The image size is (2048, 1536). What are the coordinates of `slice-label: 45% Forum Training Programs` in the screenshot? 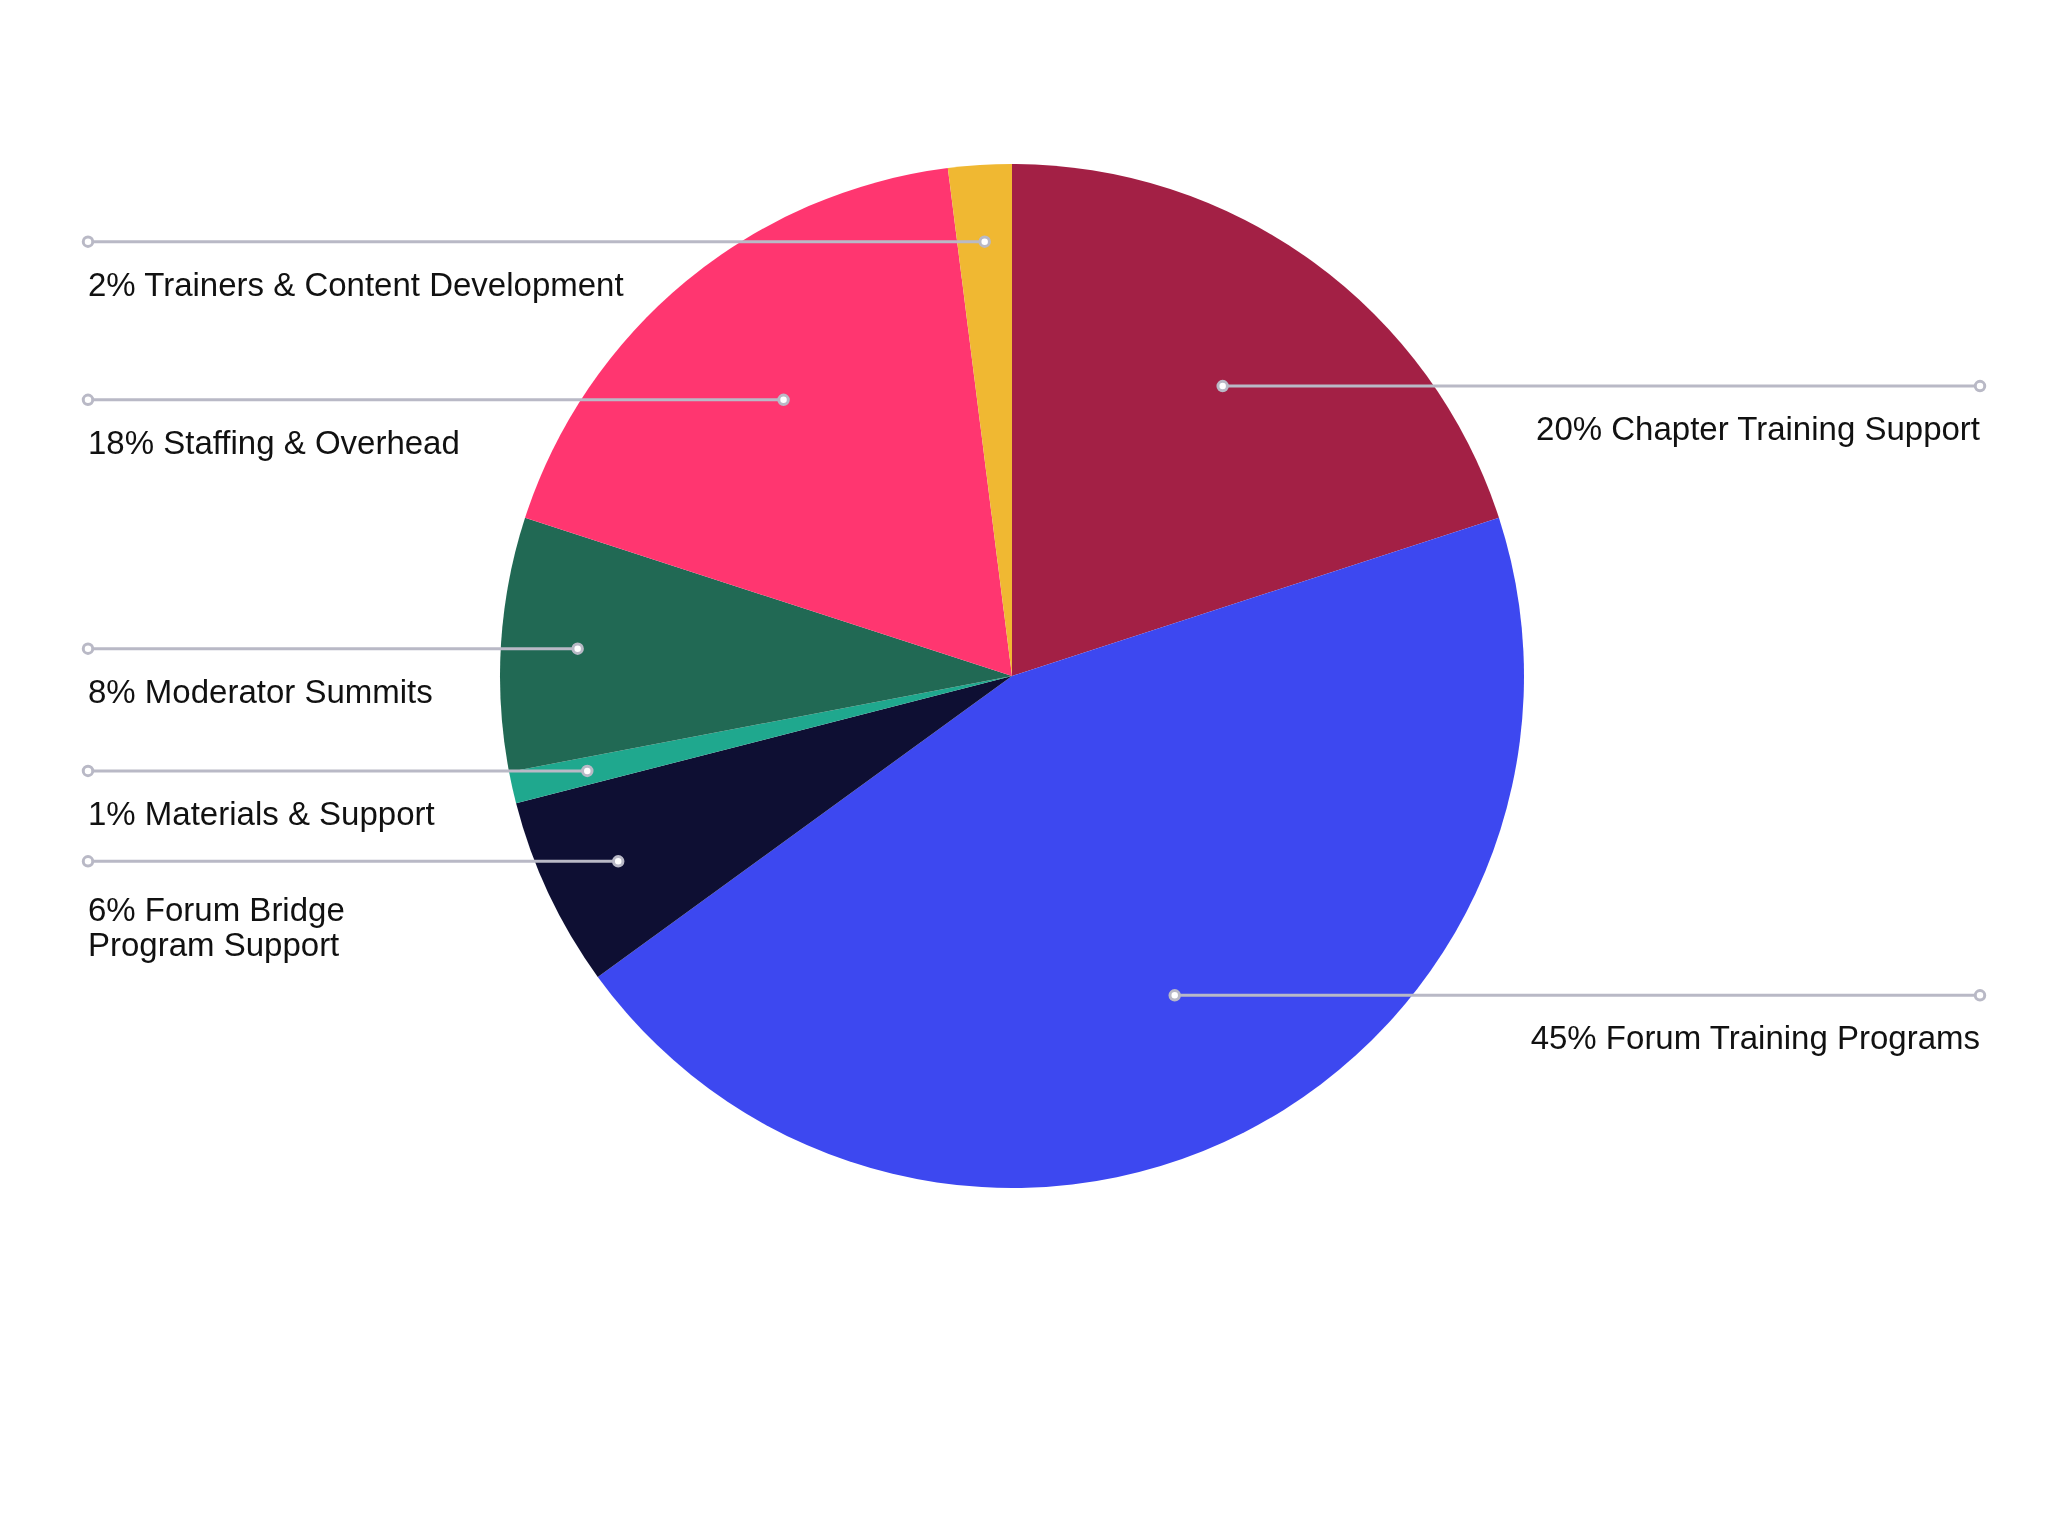 It's located at (1755, 1038).